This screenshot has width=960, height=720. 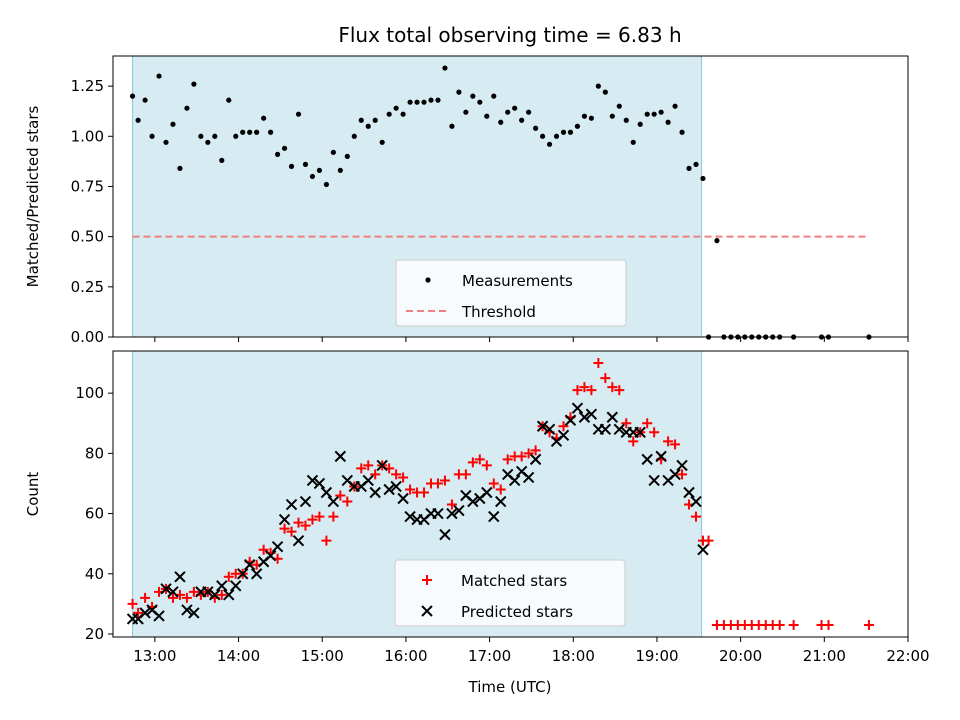 What do you see at coordinates (428, 280) in the screenshot?
I see `legend-marker-measurements` at bounding box center [428, 280].